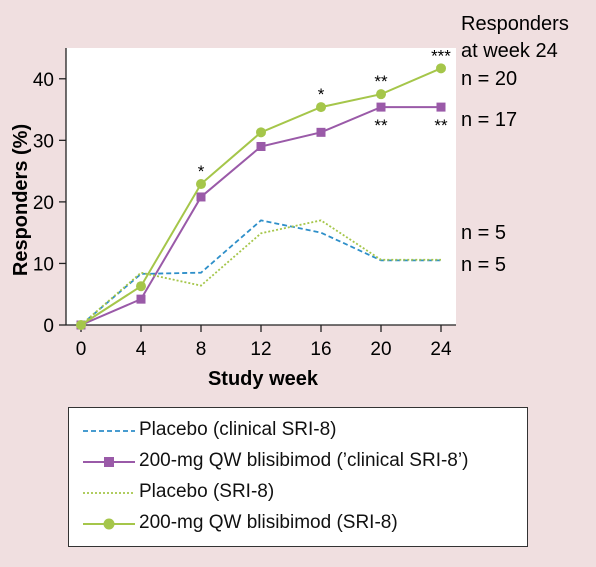 This screenshot has height=567, width=596. I want to click on y-tick-label: 0, so click(48, 326).